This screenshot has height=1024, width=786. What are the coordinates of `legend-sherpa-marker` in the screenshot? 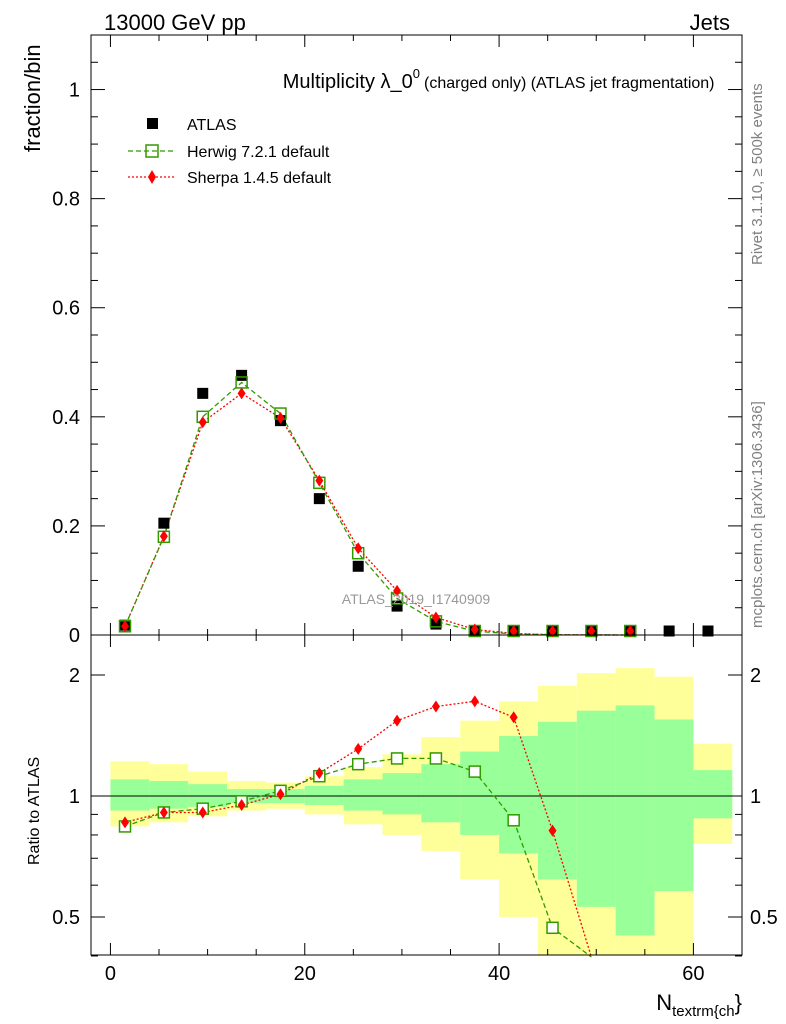 It's located at (152, 177).